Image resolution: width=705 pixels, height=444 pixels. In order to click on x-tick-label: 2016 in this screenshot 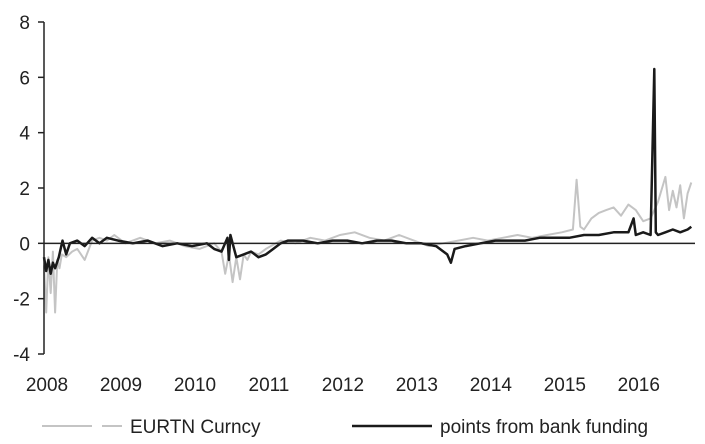, I will do `click(639, 385)`.